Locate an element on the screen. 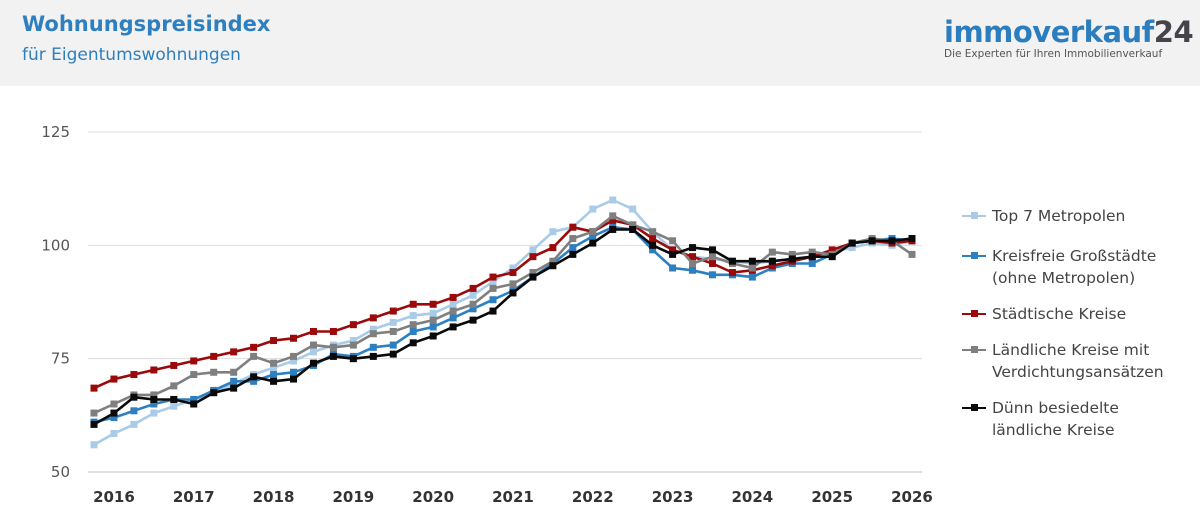  y-tick-label: 100 is located at coordinates (55, 245).